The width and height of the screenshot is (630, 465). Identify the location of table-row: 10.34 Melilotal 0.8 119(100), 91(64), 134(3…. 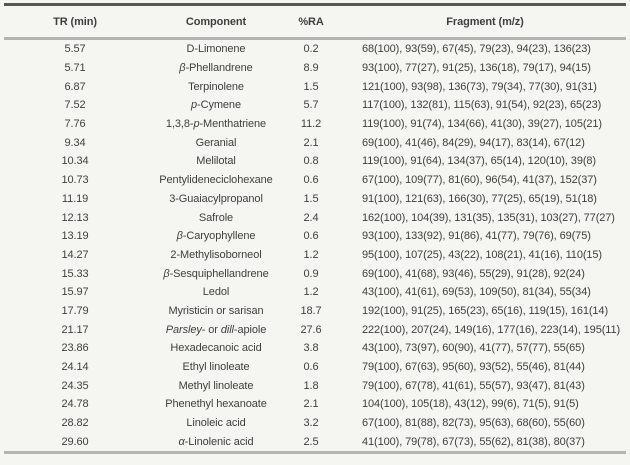
(315, 161).